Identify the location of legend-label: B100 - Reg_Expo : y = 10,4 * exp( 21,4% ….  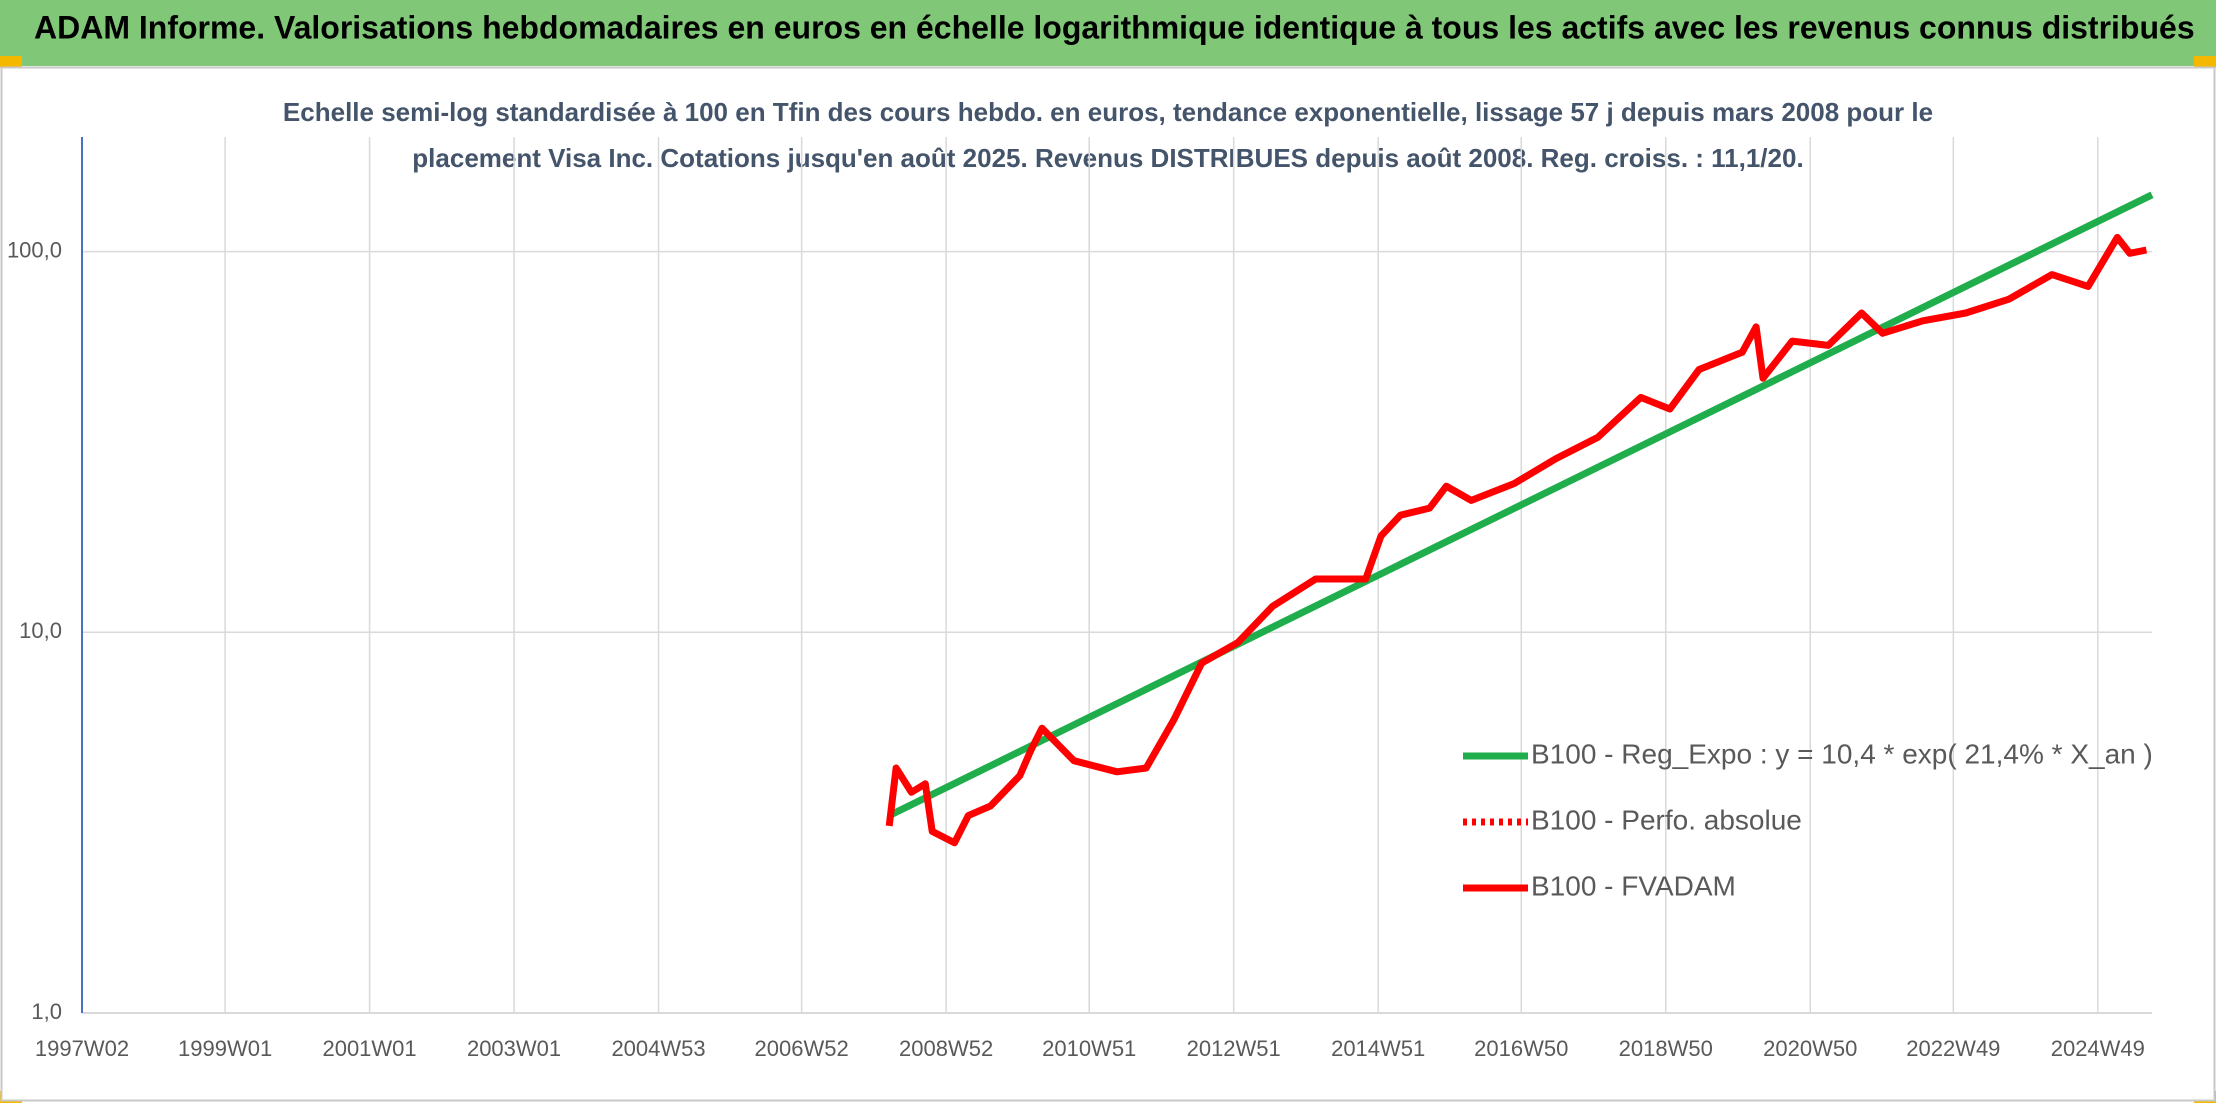
(1842, 753).